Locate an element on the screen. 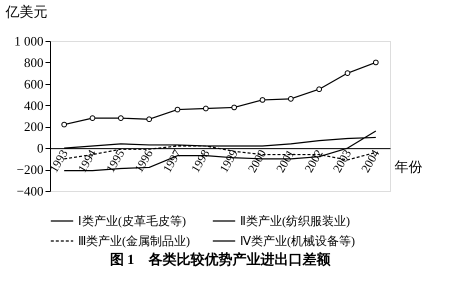 Image resolution: width=461 pixels, height=294 pixels. y-axis-title: 亿美元 is located at coordinates (26, 12).